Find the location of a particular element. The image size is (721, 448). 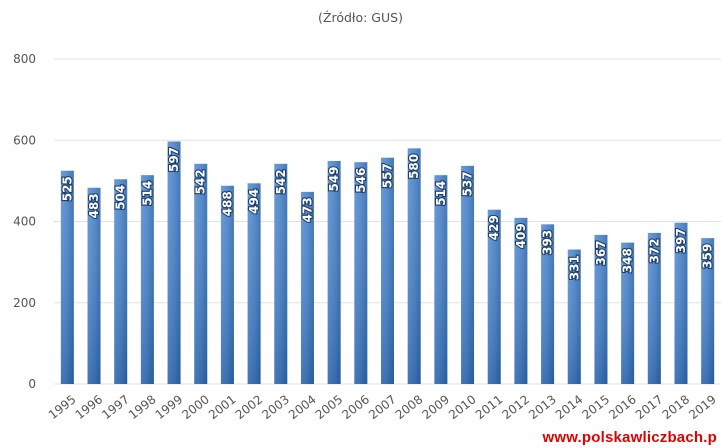

x-tick-label: 2008 is located at coordinates (409, 407).